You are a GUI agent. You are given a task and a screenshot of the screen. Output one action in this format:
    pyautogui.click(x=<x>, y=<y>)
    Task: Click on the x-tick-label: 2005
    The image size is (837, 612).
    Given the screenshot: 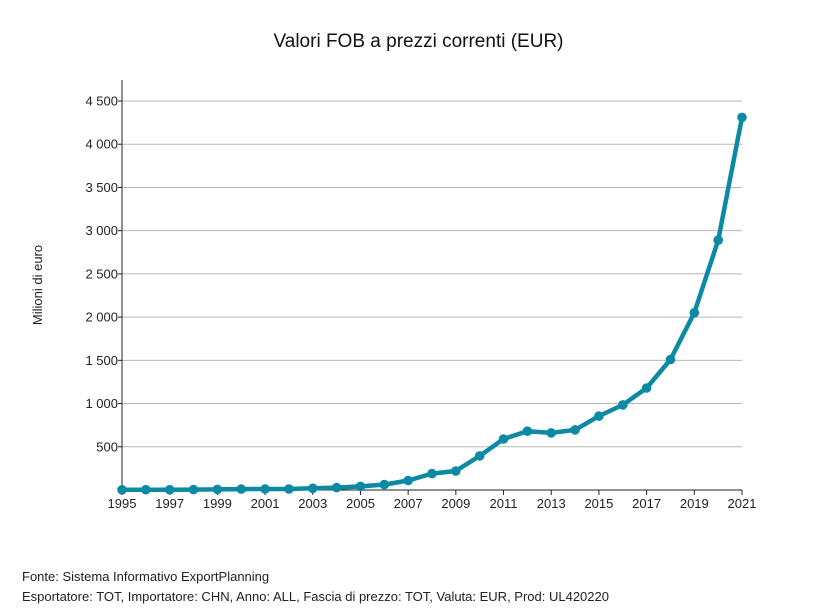 What is the action you would take?
    pyautogui.click(x=360, y=503)
    